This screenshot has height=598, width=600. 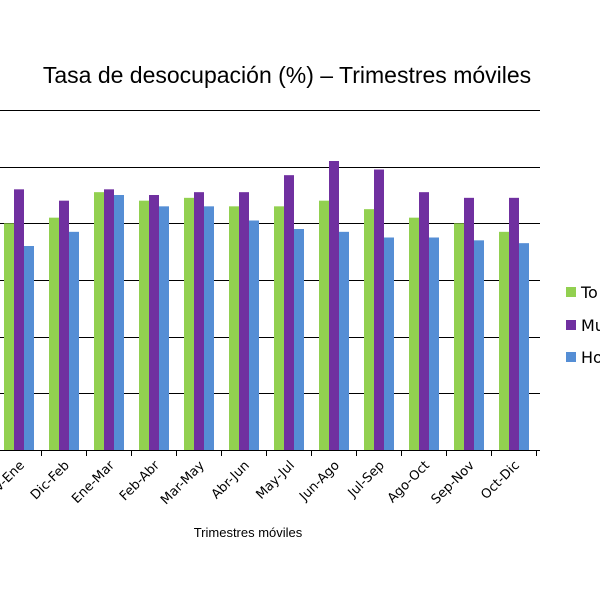 I want to click on x-axis-title: Trimestres móviles, so click(x=248, y=532).